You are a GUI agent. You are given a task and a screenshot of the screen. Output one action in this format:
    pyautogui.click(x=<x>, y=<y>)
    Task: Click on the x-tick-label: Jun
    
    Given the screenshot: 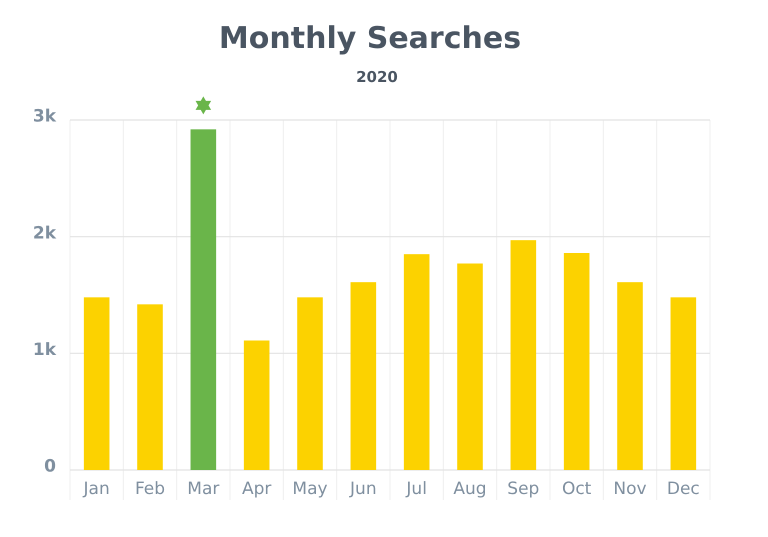 What is the action you would take?
    pyautogui.click(x=363, y=489)
    